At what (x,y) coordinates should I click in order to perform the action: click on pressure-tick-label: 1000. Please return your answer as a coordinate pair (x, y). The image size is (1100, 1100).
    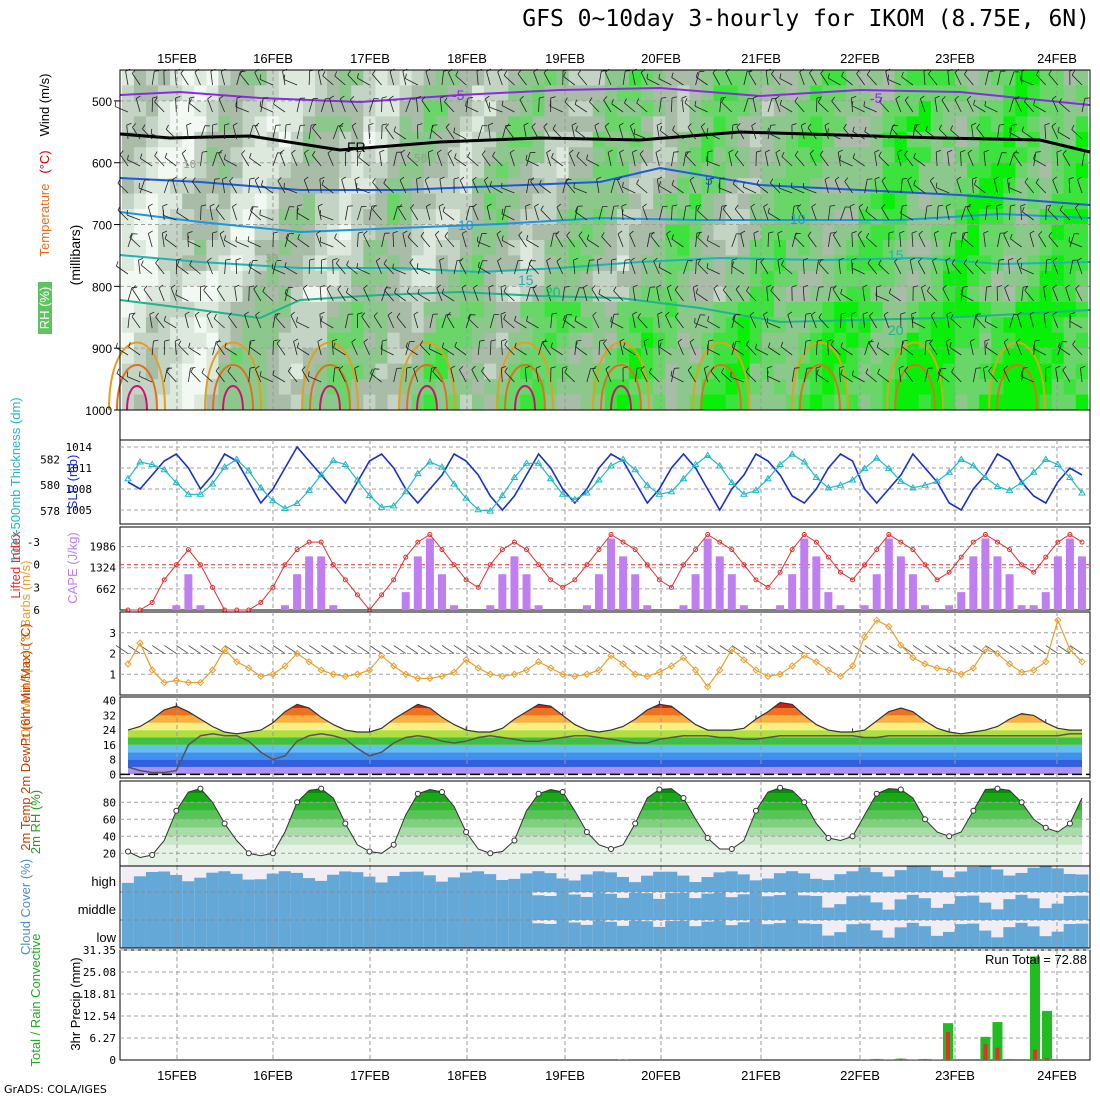
    Looking at the image, I should click on (98, 411).